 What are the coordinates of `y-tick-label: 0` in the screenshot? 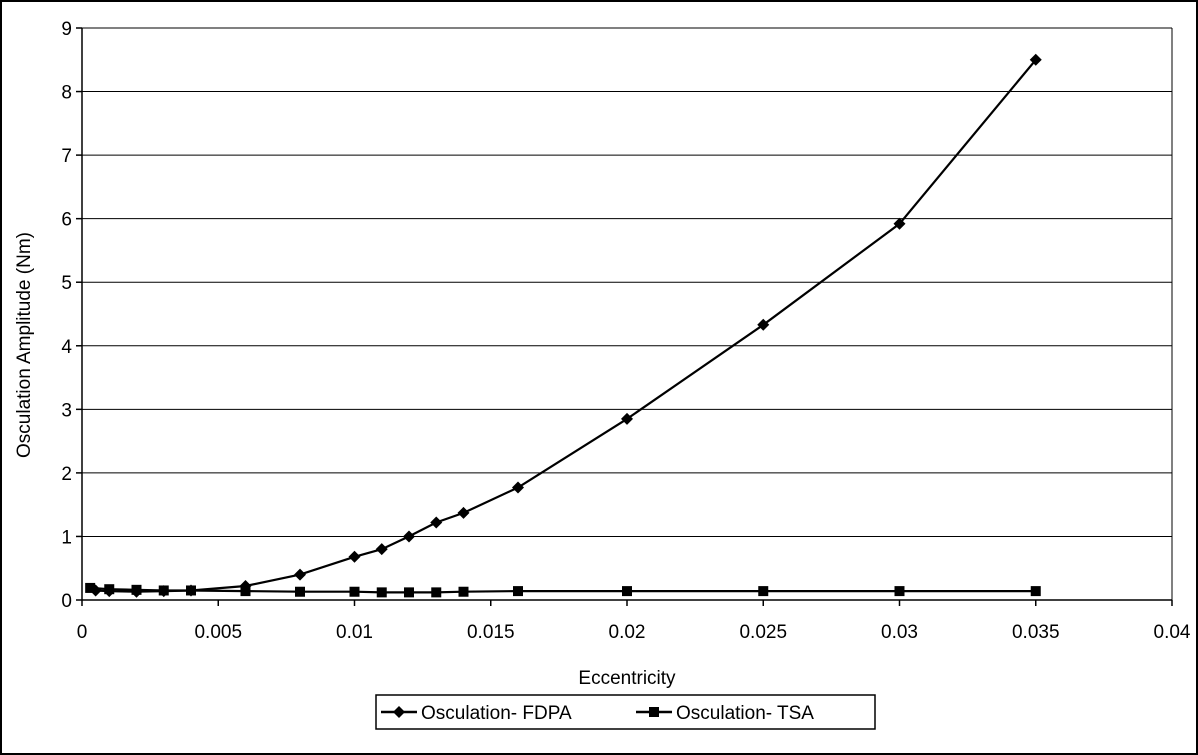 It's located at (66, 601).